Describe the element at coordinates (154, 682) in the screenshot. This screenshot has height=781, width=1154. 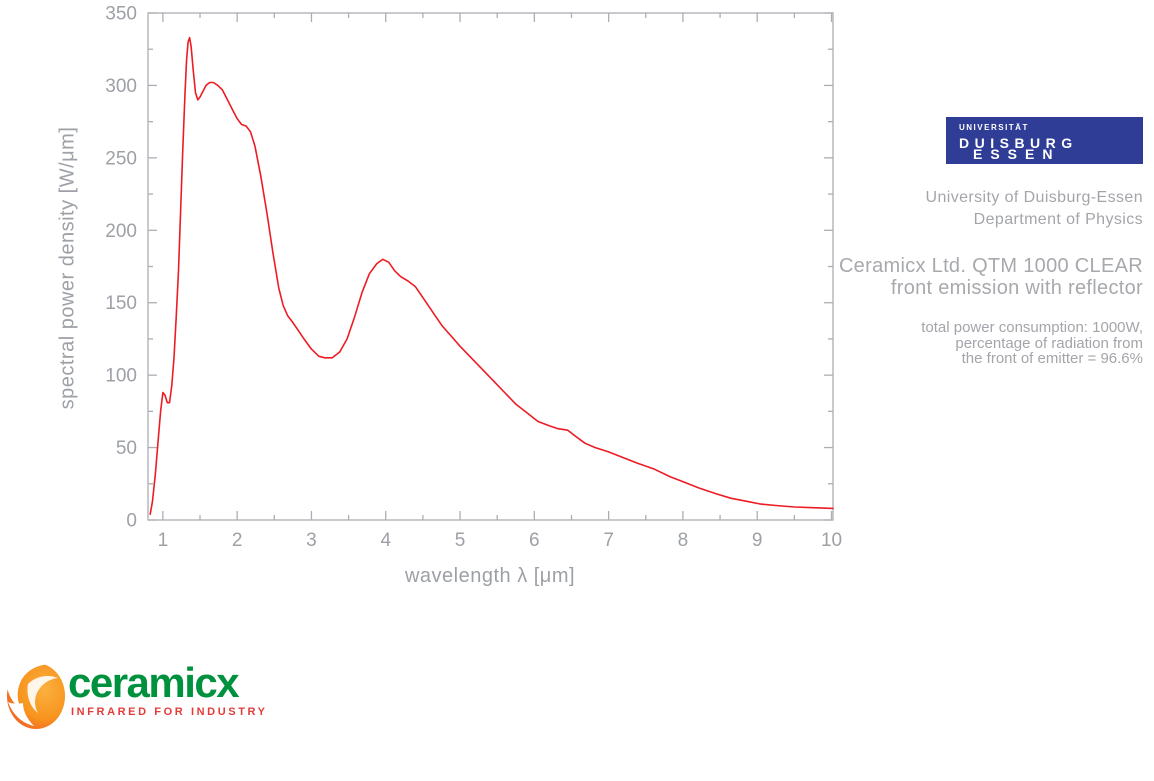
I see `ceramicx-name: ceramicx` at that location.